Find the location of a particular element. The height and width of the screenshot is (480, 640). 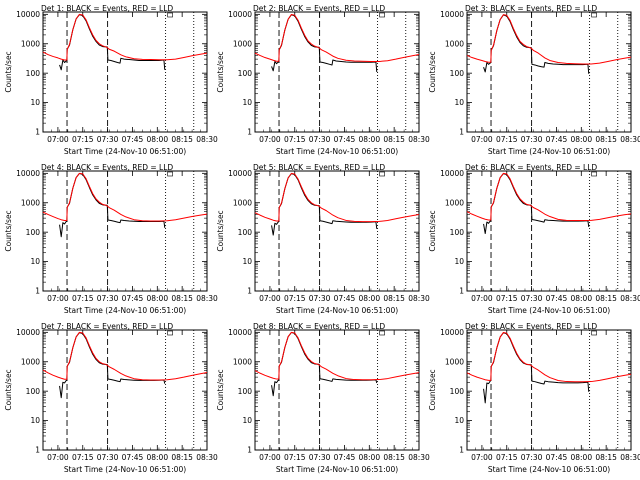

panel-title: Det 1: BLACK = Events, RED = LLD is located at coordinates (107, 8).